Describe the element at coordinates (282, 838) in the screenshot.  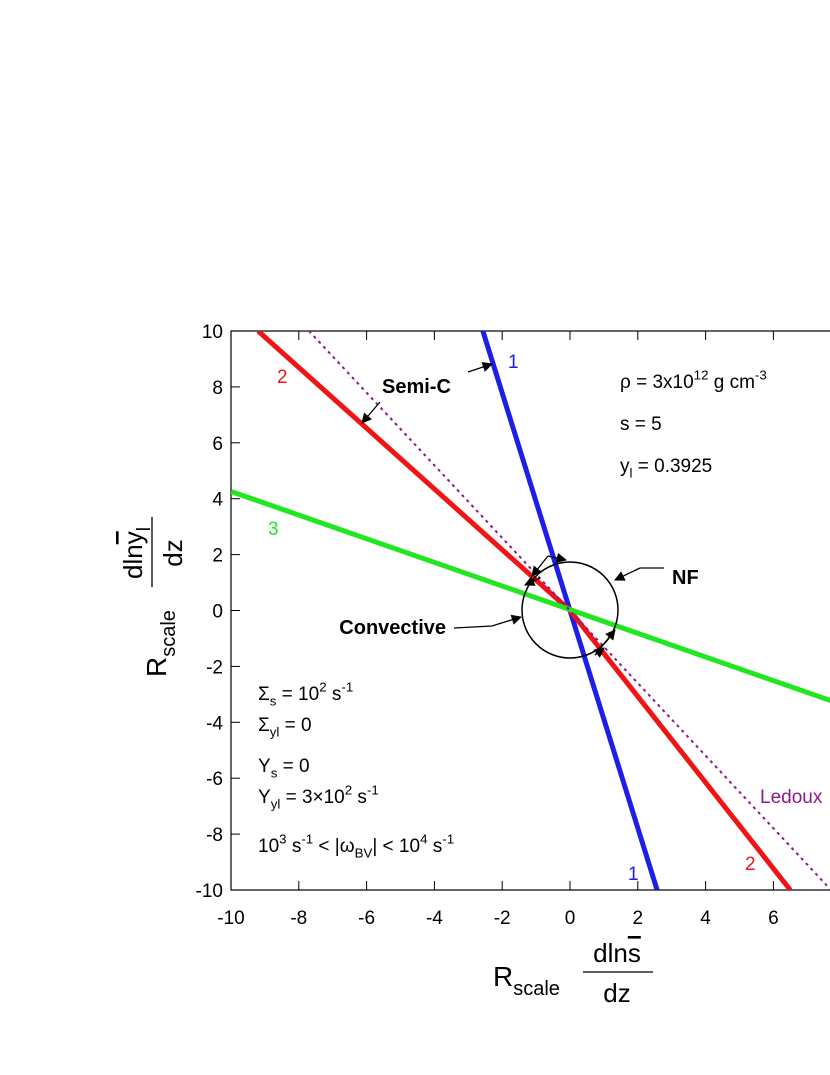
I see `annotation-part: 3` at that location.